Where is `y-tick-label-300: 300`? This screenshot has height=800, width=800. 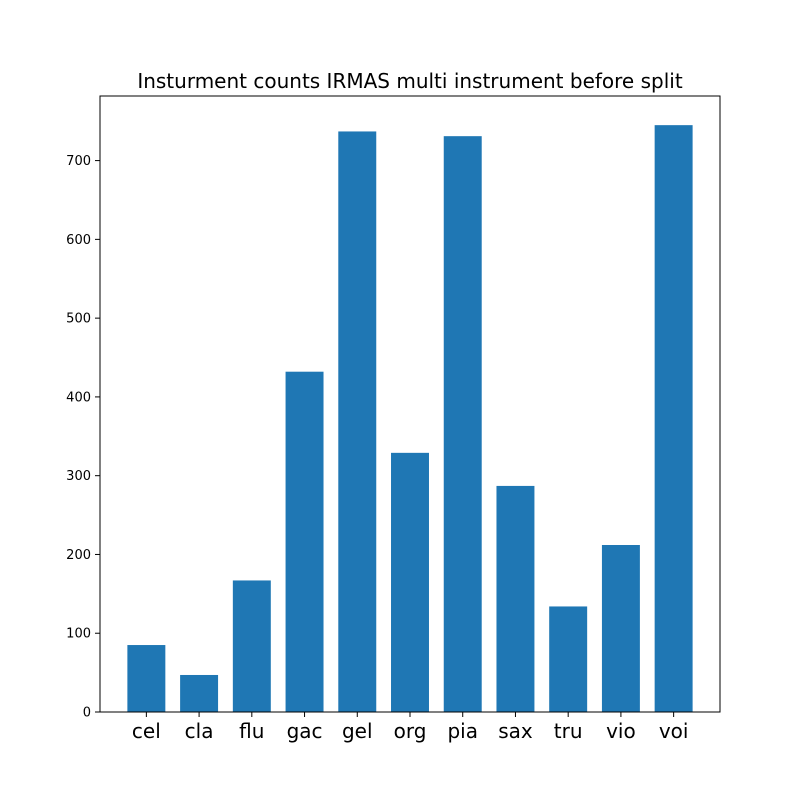 y-tick-label-300: 300 is located at coordinates (78, 476).